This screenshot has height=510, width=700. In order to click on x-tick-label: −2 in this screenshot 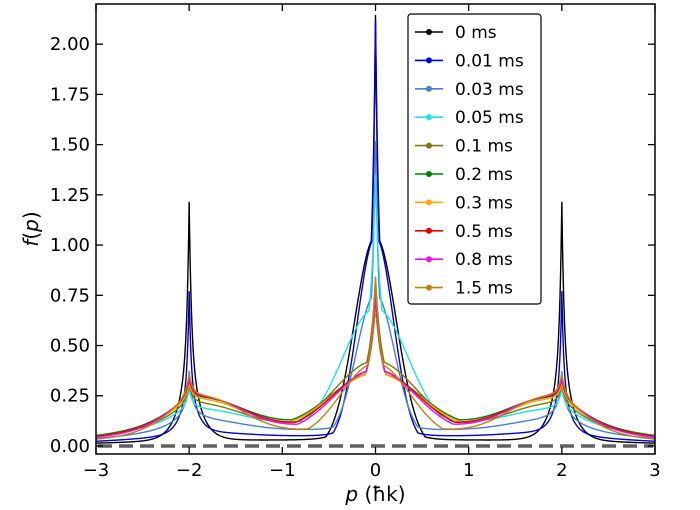, I will do `click(189, 470)`.